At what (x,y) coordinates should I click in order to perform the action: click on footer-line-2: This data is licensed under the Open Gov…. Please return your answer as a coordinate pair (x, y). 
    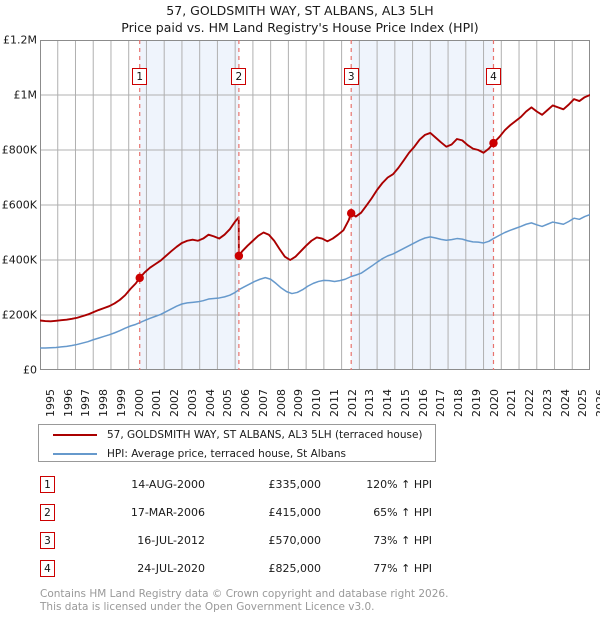
    Looking at the image, I should click on (207, 606).